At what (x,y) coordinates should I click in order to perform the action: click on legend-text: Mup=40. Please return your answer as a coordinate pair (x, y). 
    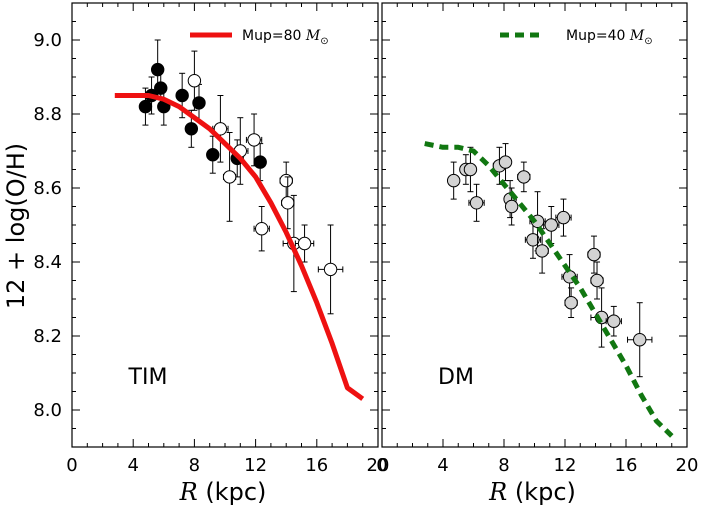
    Looking at the image, I should click on (598, 36).